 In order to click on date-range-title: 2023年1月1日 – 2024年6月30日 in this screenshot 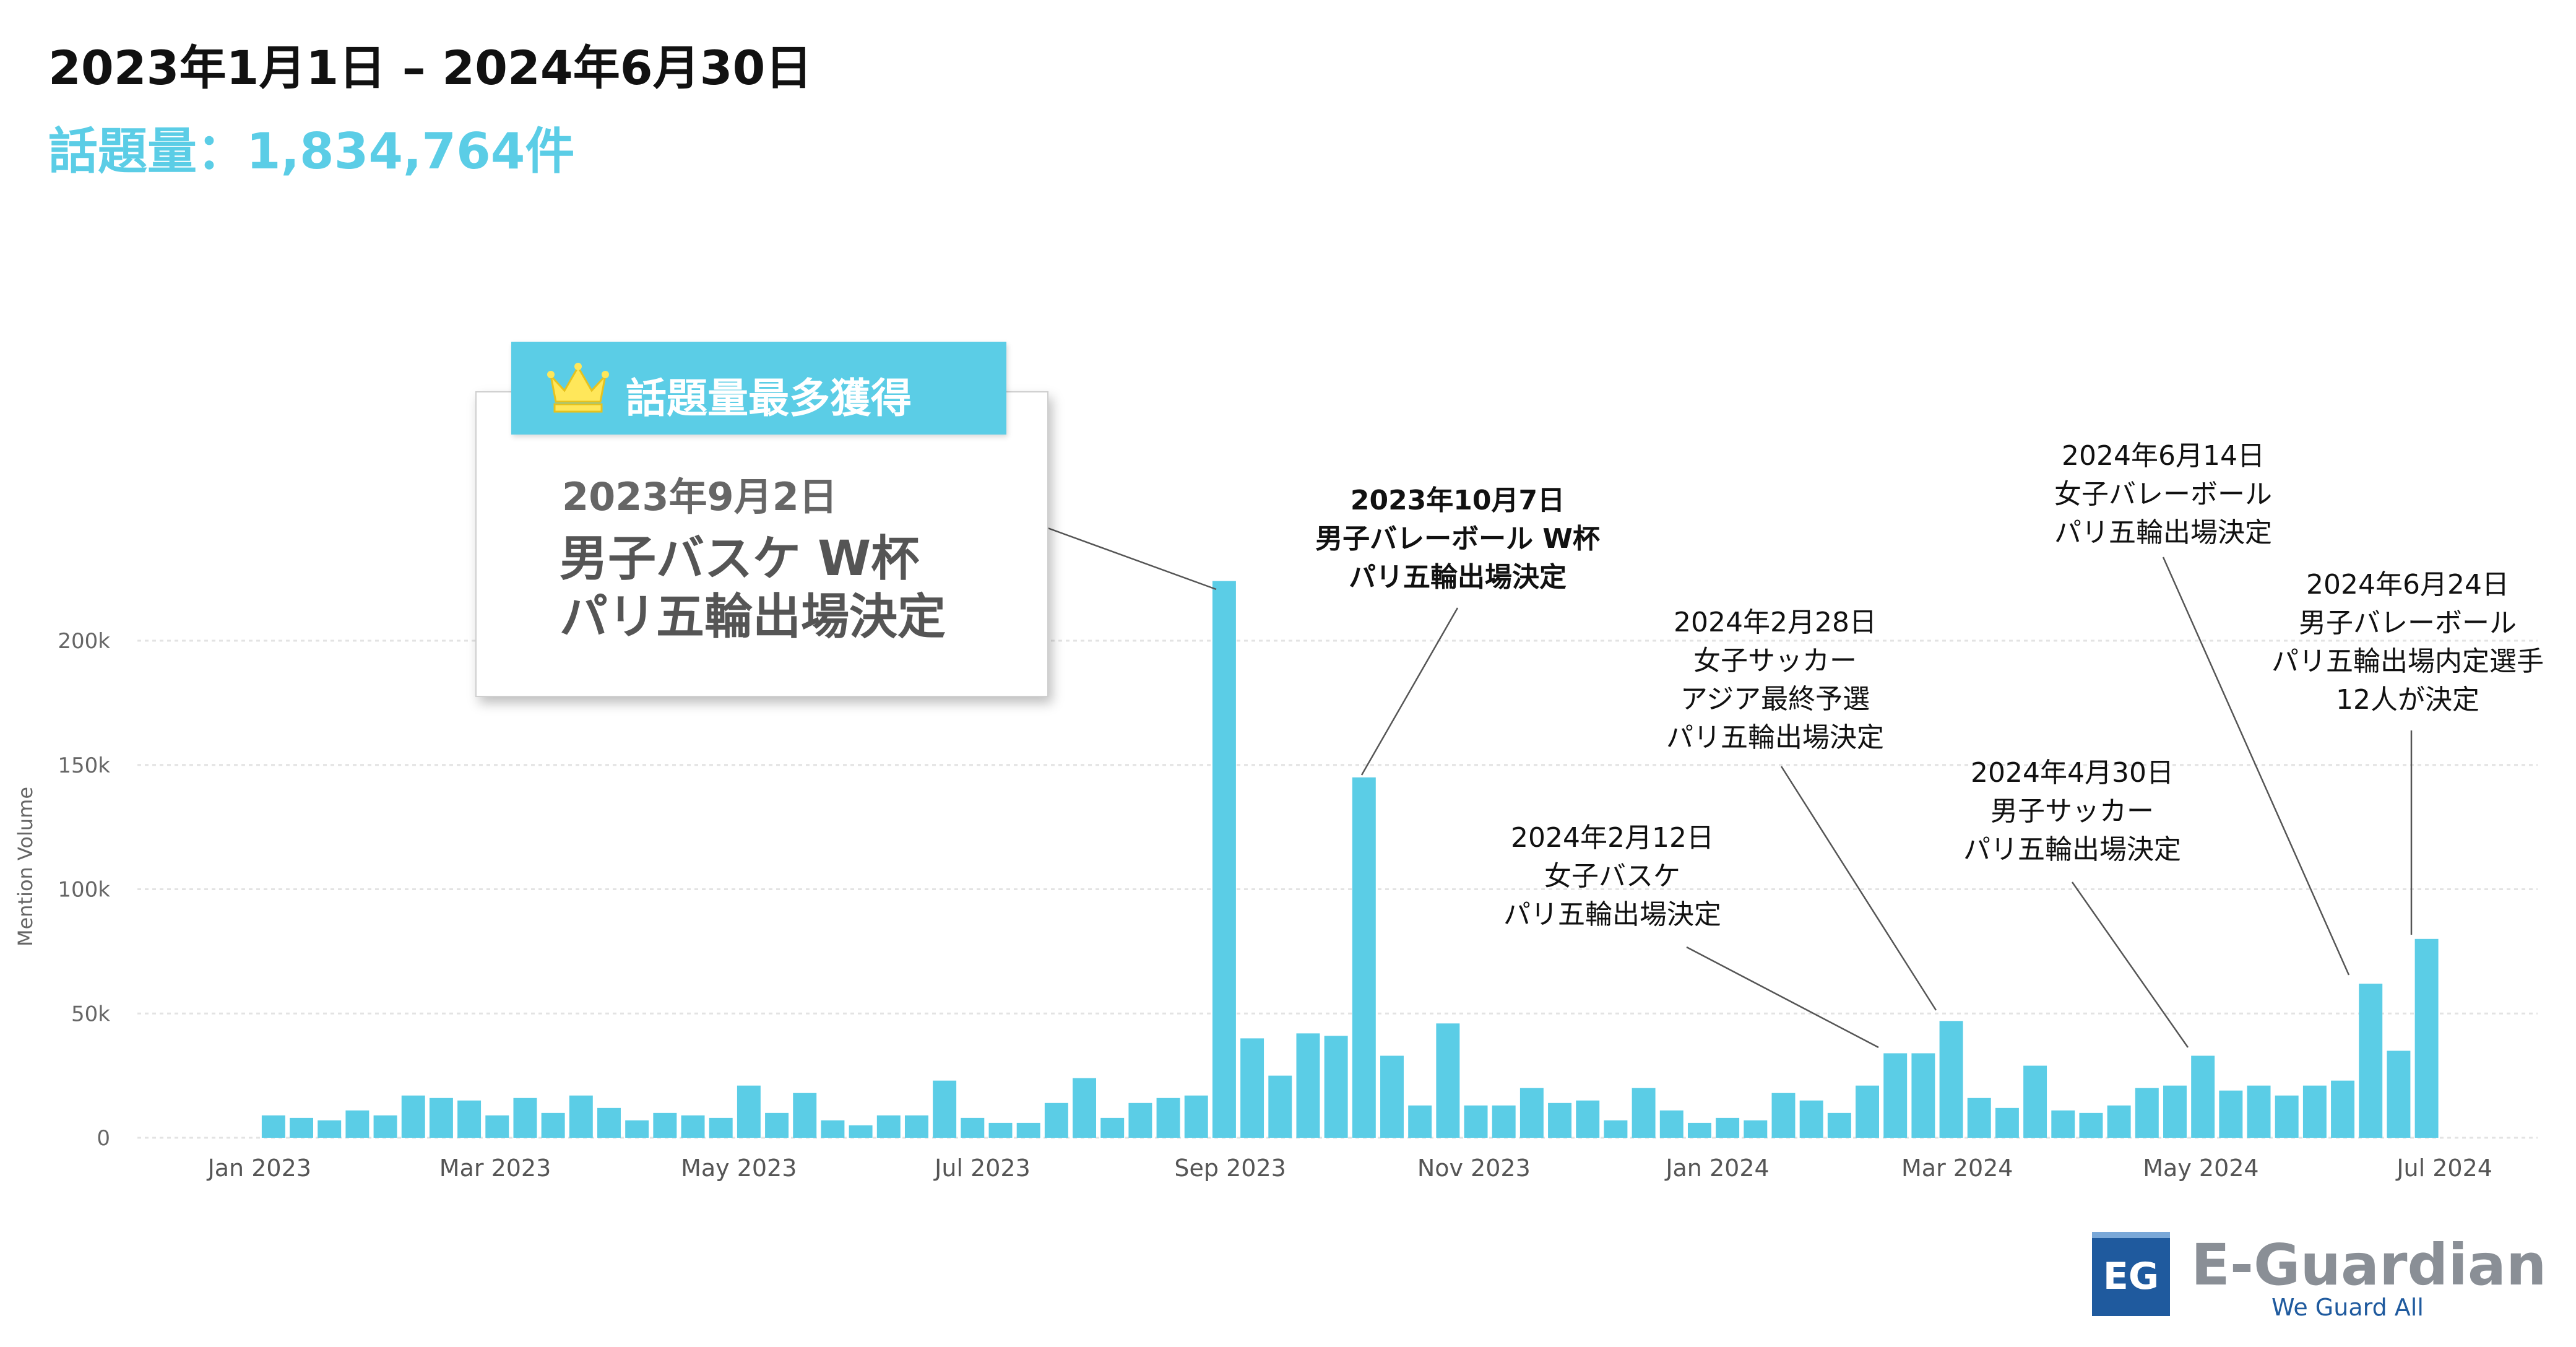, I will do `click(430, 67)`.